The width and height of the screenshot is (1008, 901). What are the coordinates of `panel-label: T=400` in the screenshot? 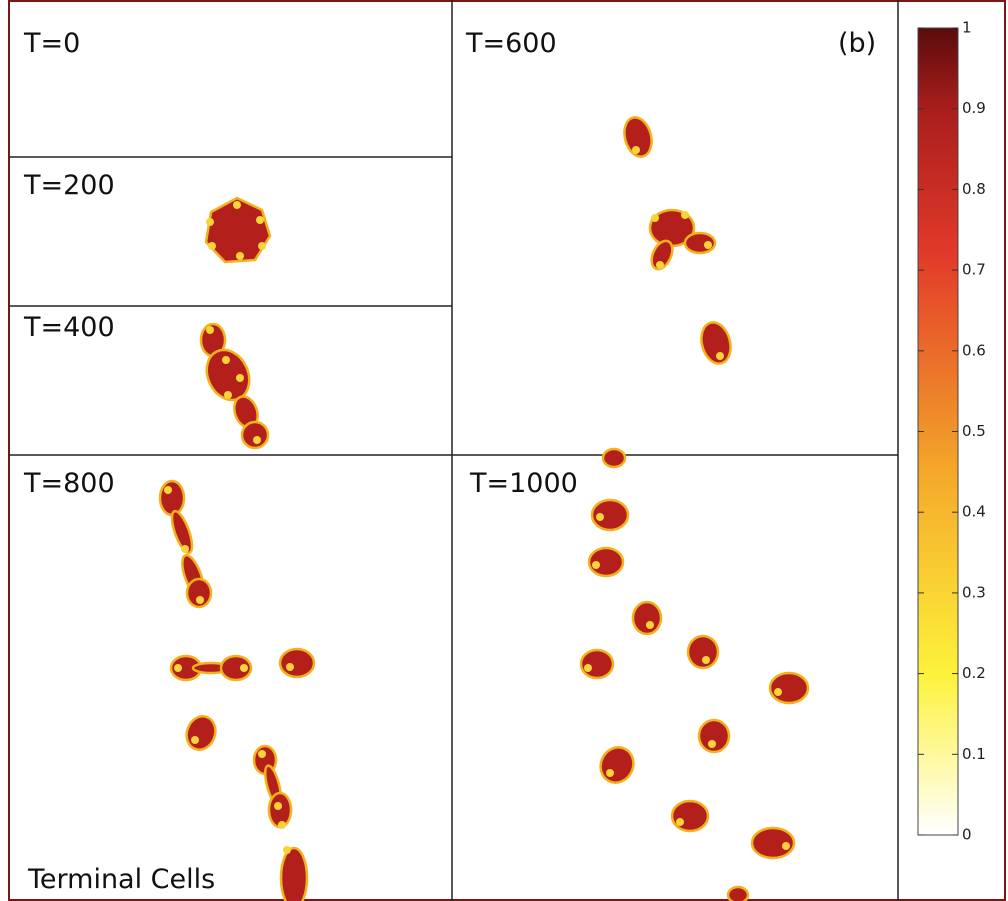 It's located at (69, 327).